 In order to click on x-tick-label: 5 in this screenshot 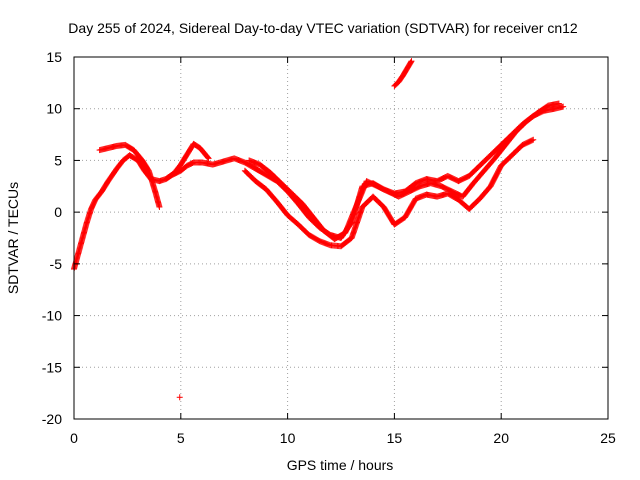, I will do `click(181, 438)`.